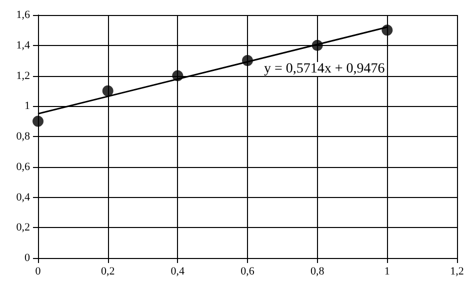  Describe the element at coordinates (23, 45) in the screenshot. I see `y-tick-label: 1,4` at that location.